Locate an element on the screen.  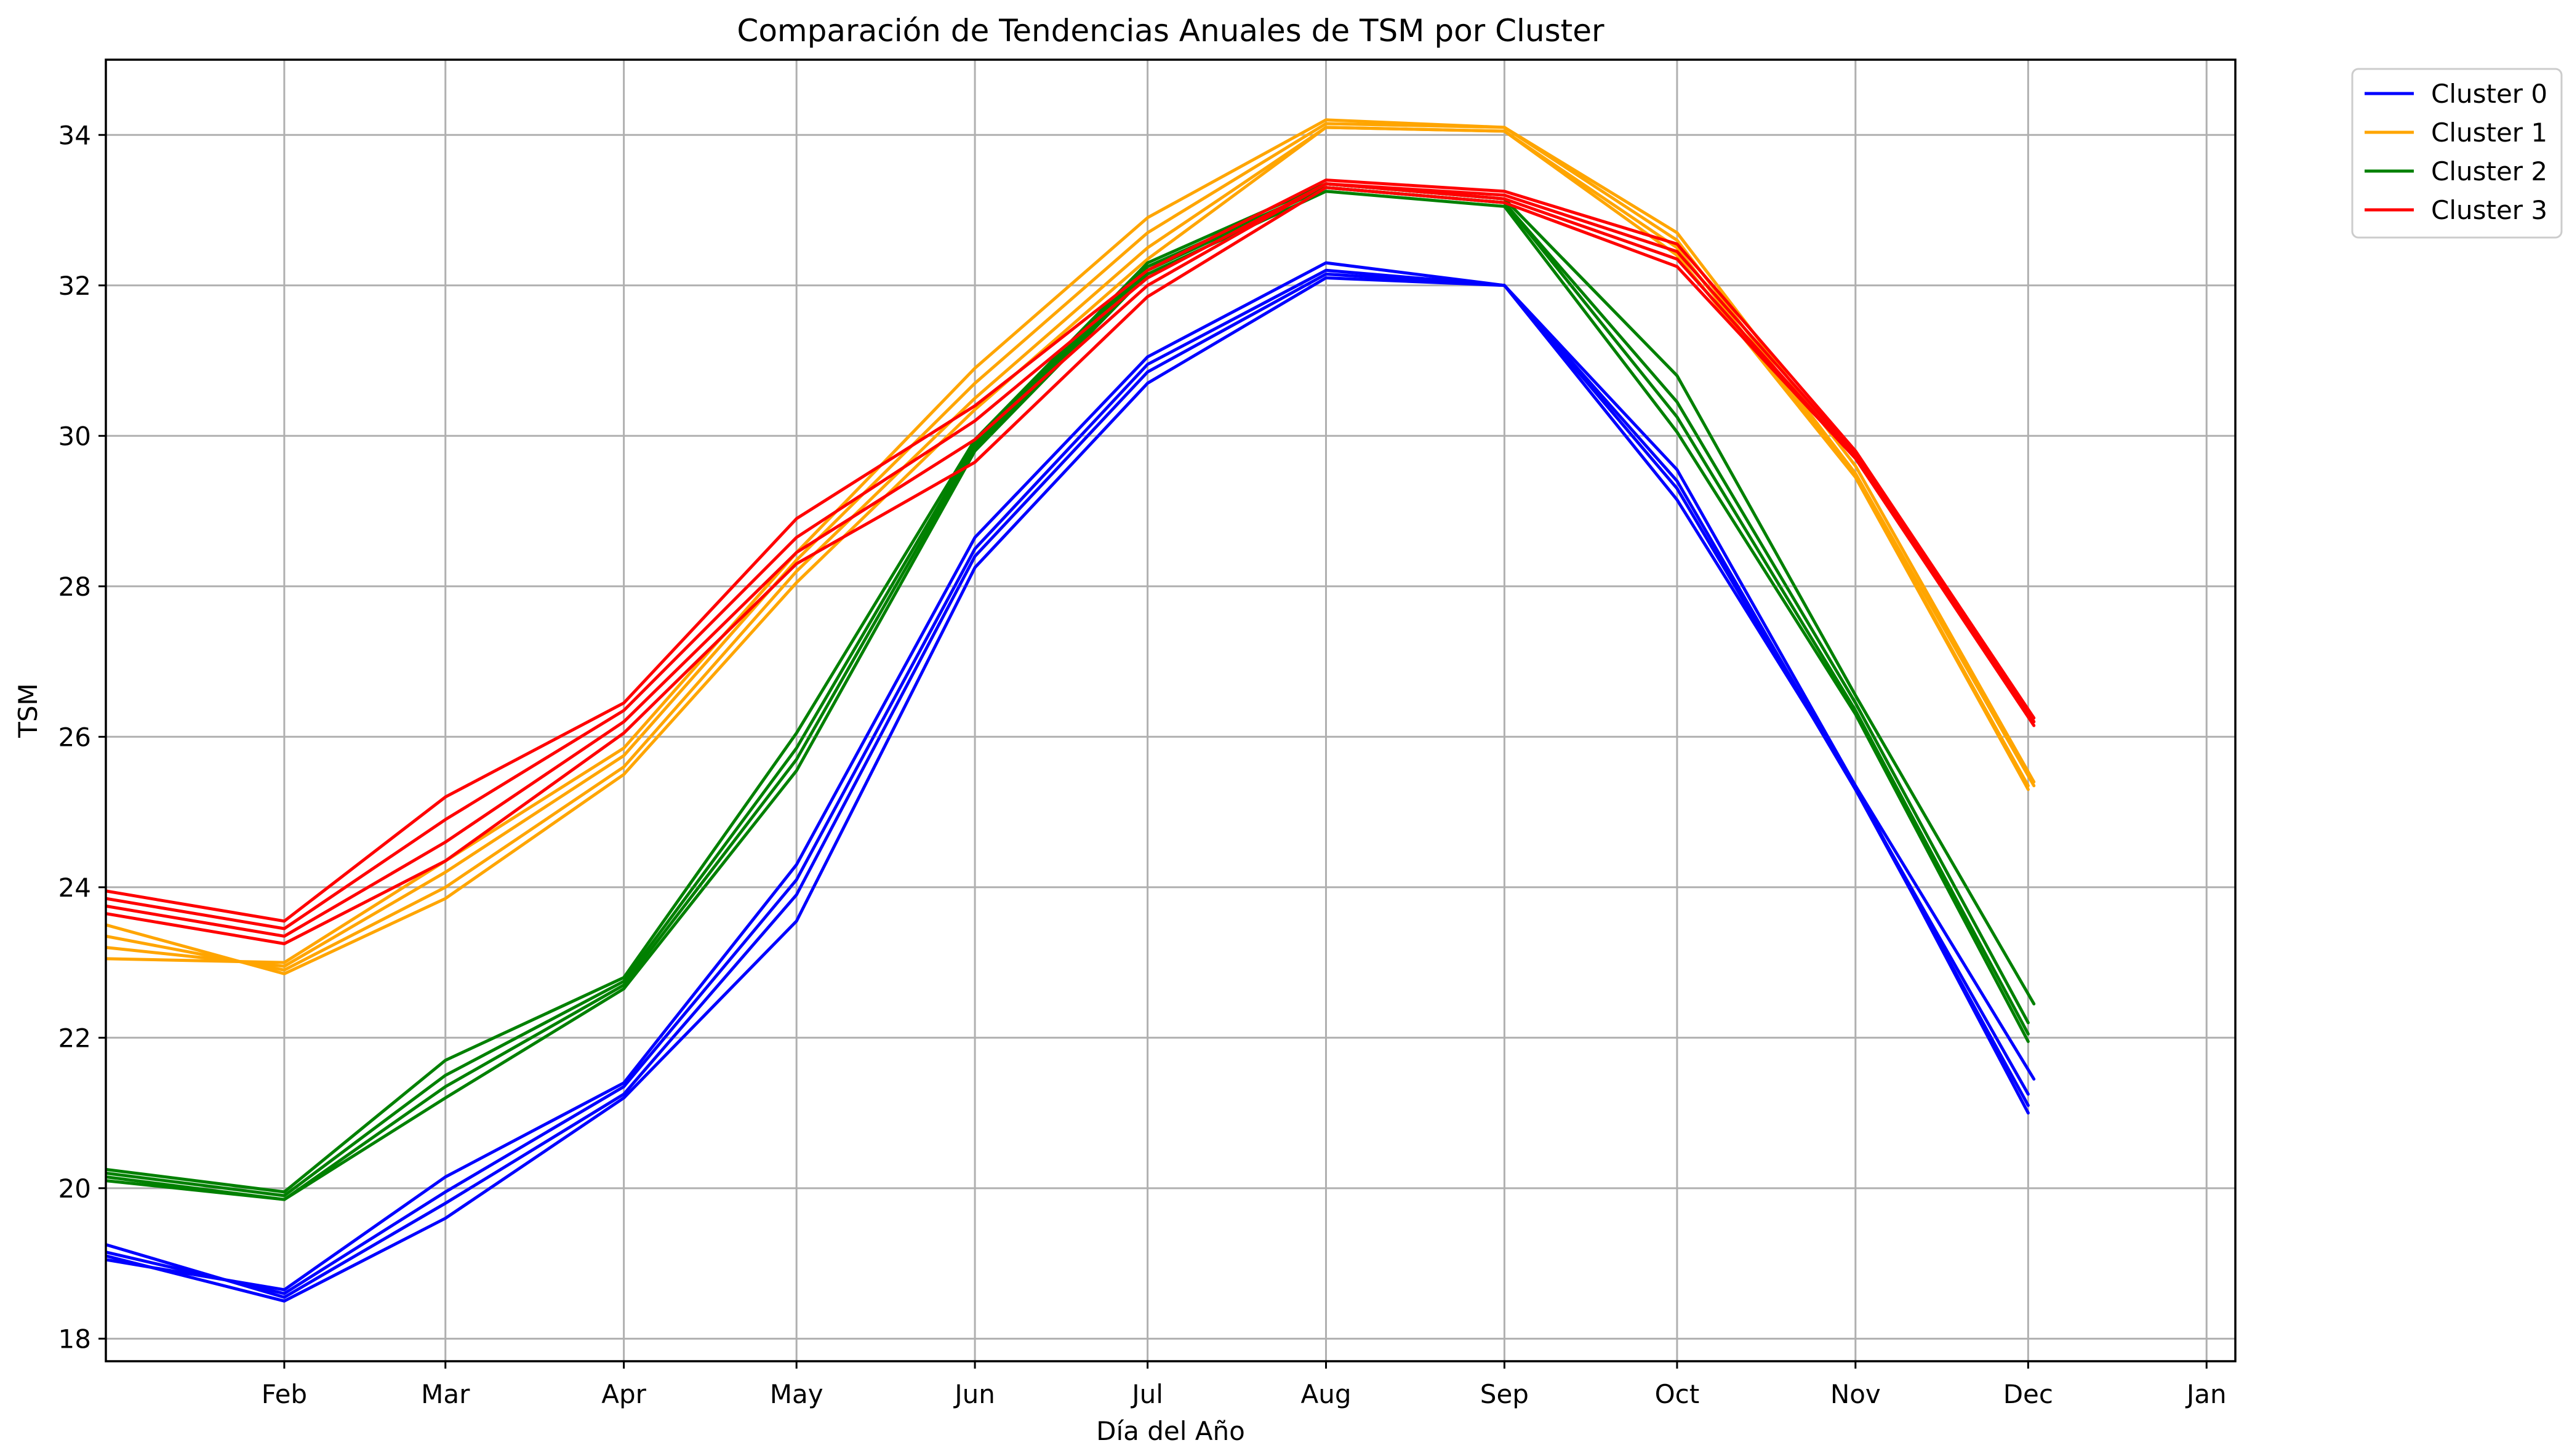
y-tick-label: 20 is located at coordinates (74, 1189).